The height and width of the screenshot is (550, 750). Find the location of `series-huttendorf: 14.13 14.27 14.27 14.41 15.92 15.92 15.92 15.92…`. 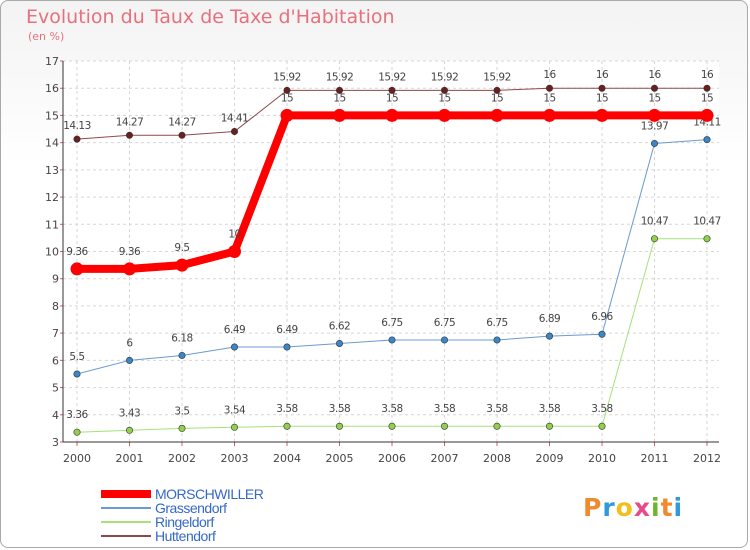

series-huttendorf: 14.13 14.27 14.27 14.41 15.92 15.92 15.92 15.92… is located at coordinates (388, 106).